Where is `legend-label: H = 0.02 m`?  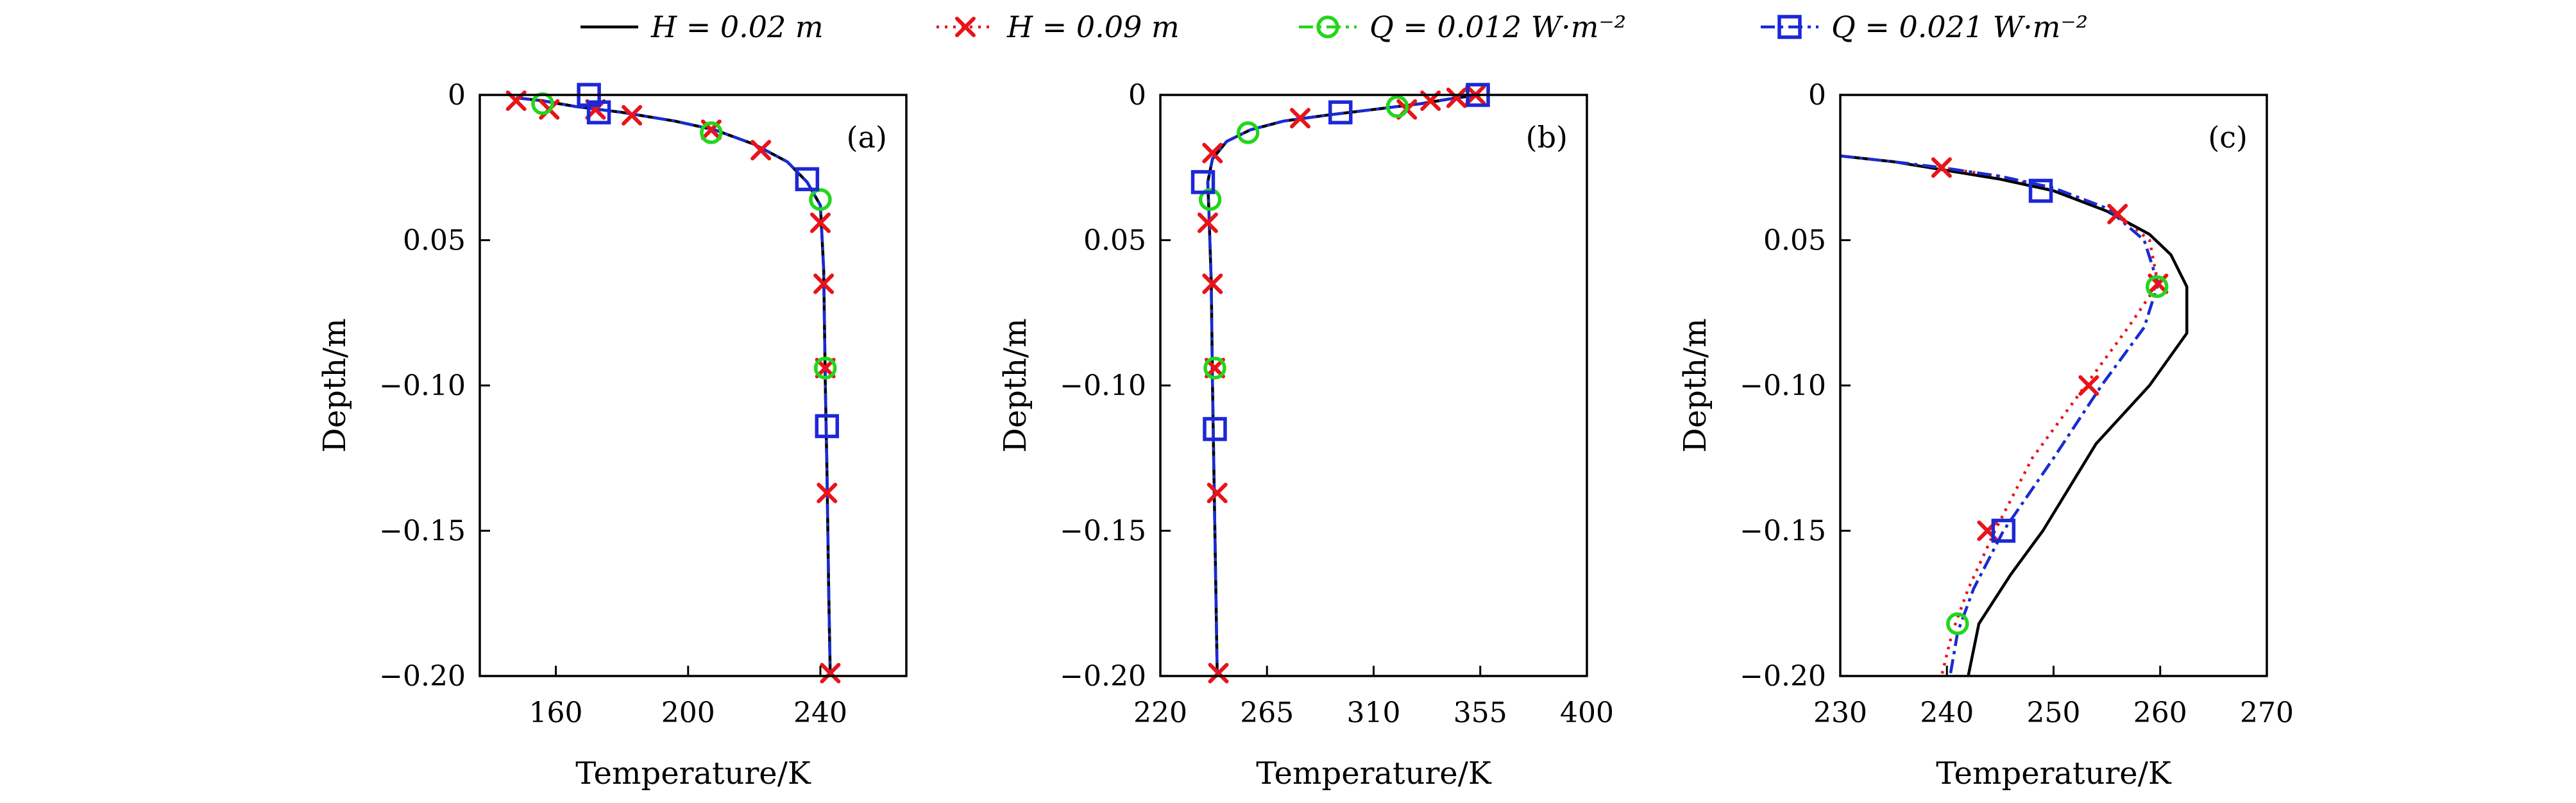
legend-label: H = 0.02 m is located at coordinates (737, 27).